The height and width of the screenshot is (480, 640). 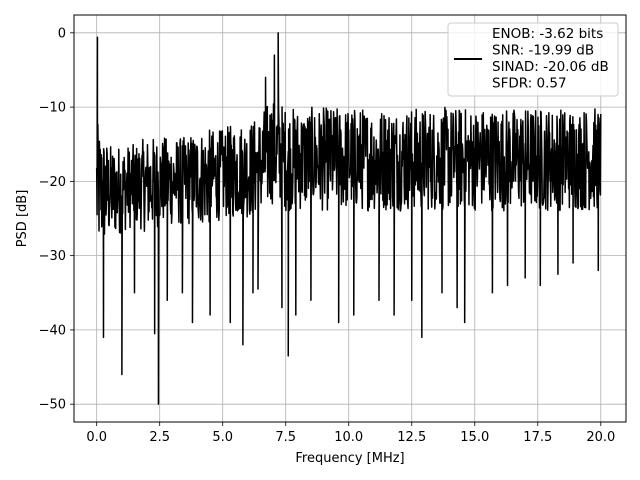 What do you see at coordinates (159, 437) in the screenshot?
I see `x-tick-label: 2.5` at bounding box center [159, 437].